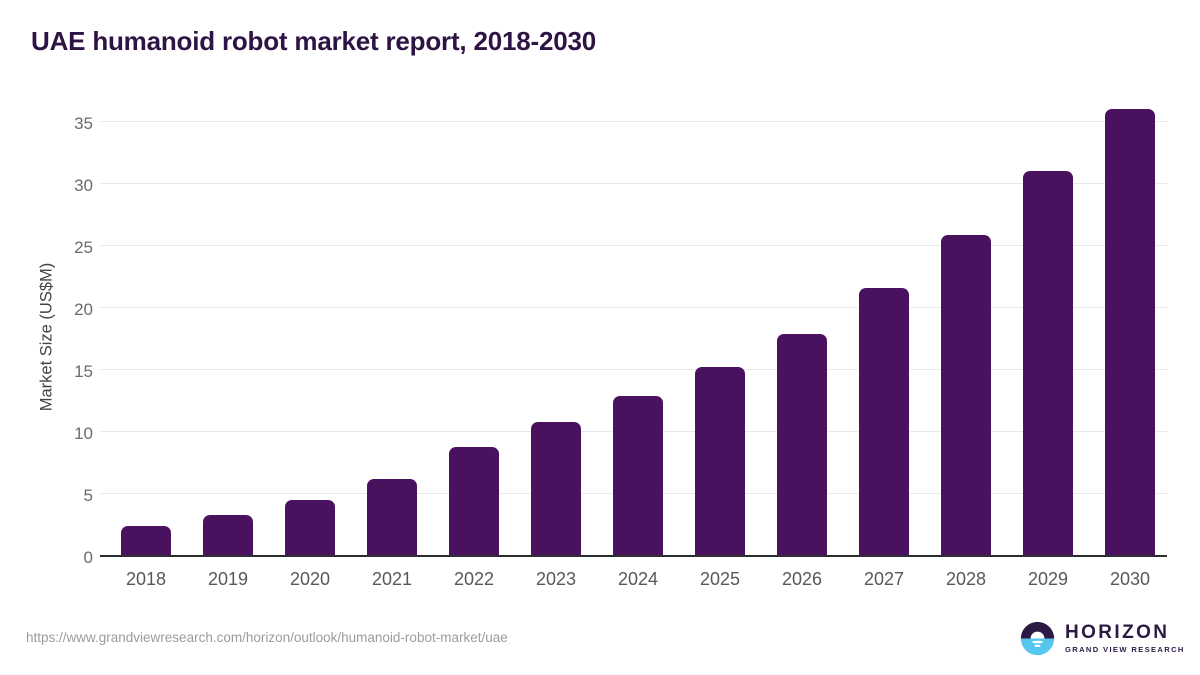 Image resolution: width=1200 pixels, height=675 pixels. Describe the element at coordinates (83, 123) in the screenshot. I see `y-tick-label: 35` at that location.